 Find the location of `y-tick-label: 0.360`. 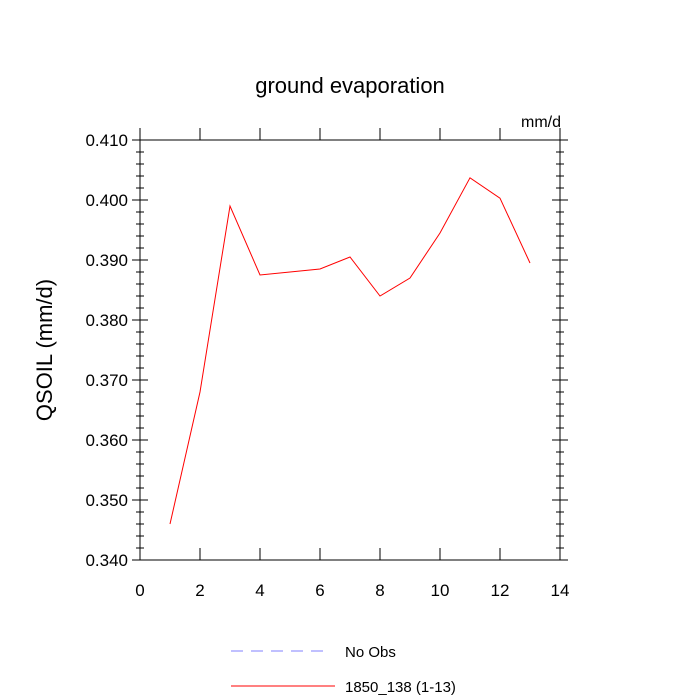

y-tick-label: 0.360 is located at coordinates (106, 440).